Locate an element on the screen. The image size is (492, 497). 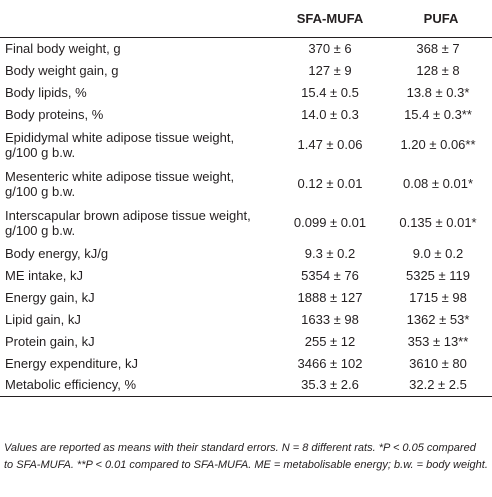
table-row: ME intake, kJ 5354 ± 76 5325 ± 119 is located at coordinates (246, 275).